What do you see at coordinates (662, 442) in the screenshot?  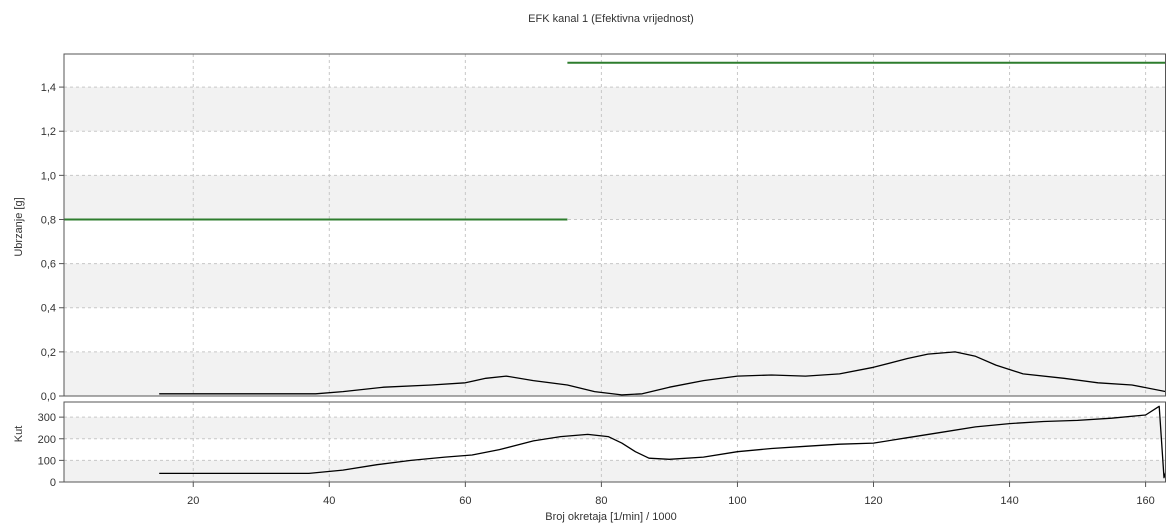 I see `angle-curve` at bounding box center [662, 442].